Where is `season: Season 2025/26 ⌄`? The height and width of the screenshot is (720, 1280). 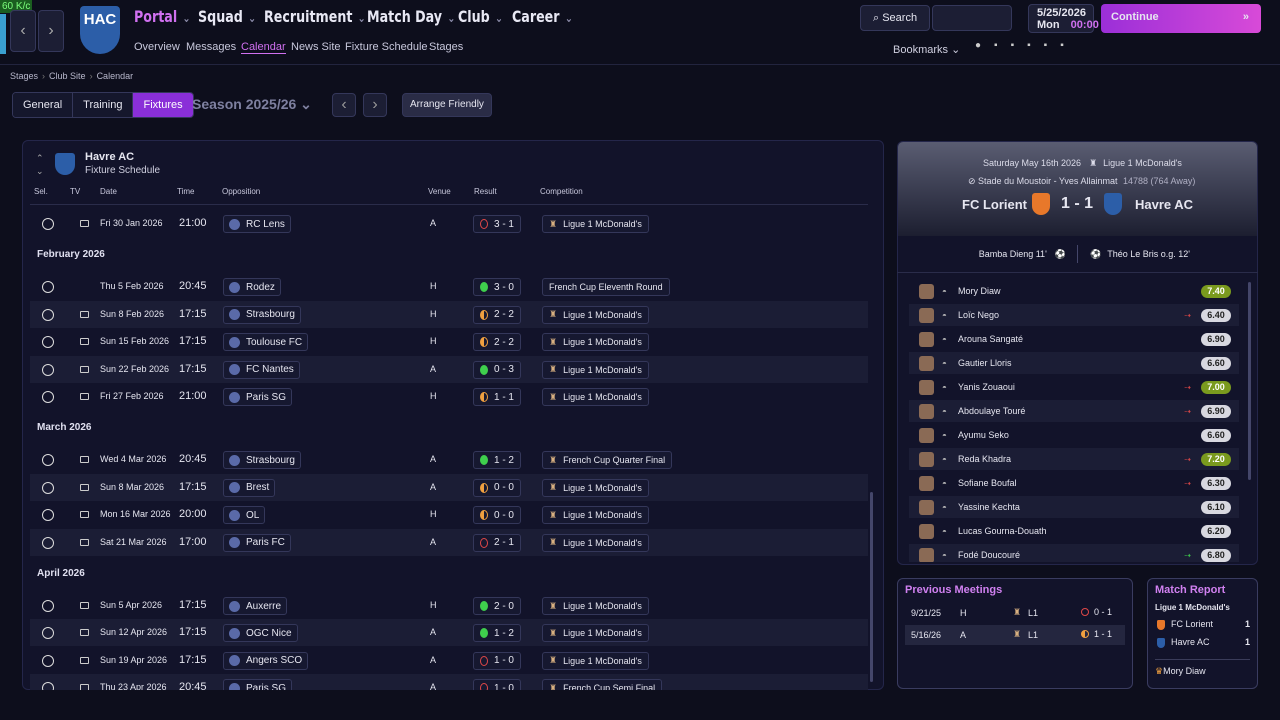
season: Season 2025/26 ⌄ is located at coordinates (252, 104).